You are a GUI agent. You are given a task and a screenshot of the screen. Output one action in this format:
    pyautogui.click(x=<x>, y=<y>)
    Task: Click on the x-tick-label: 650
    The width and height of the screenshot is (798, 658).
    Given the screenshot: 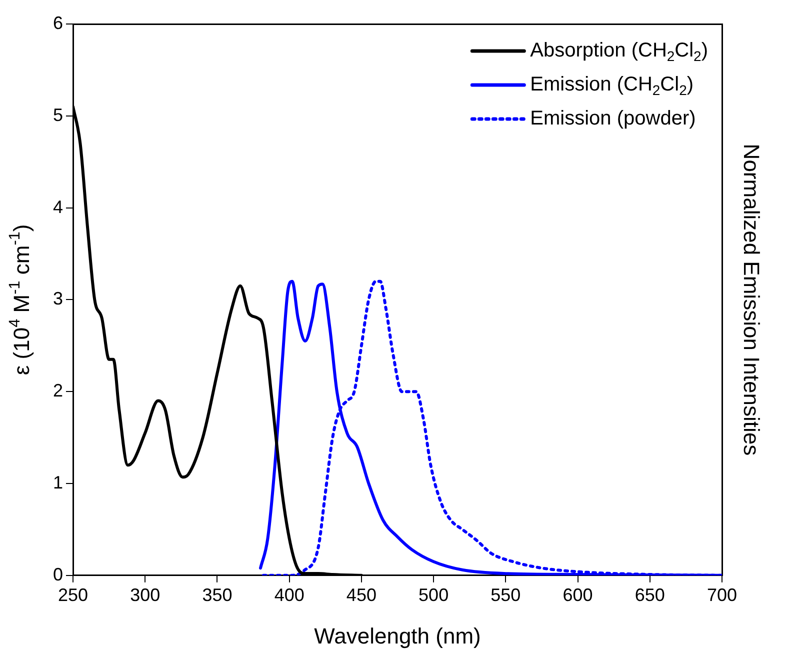 What is the action you would take?
    pyautogui.click(x=649, y=595)
    